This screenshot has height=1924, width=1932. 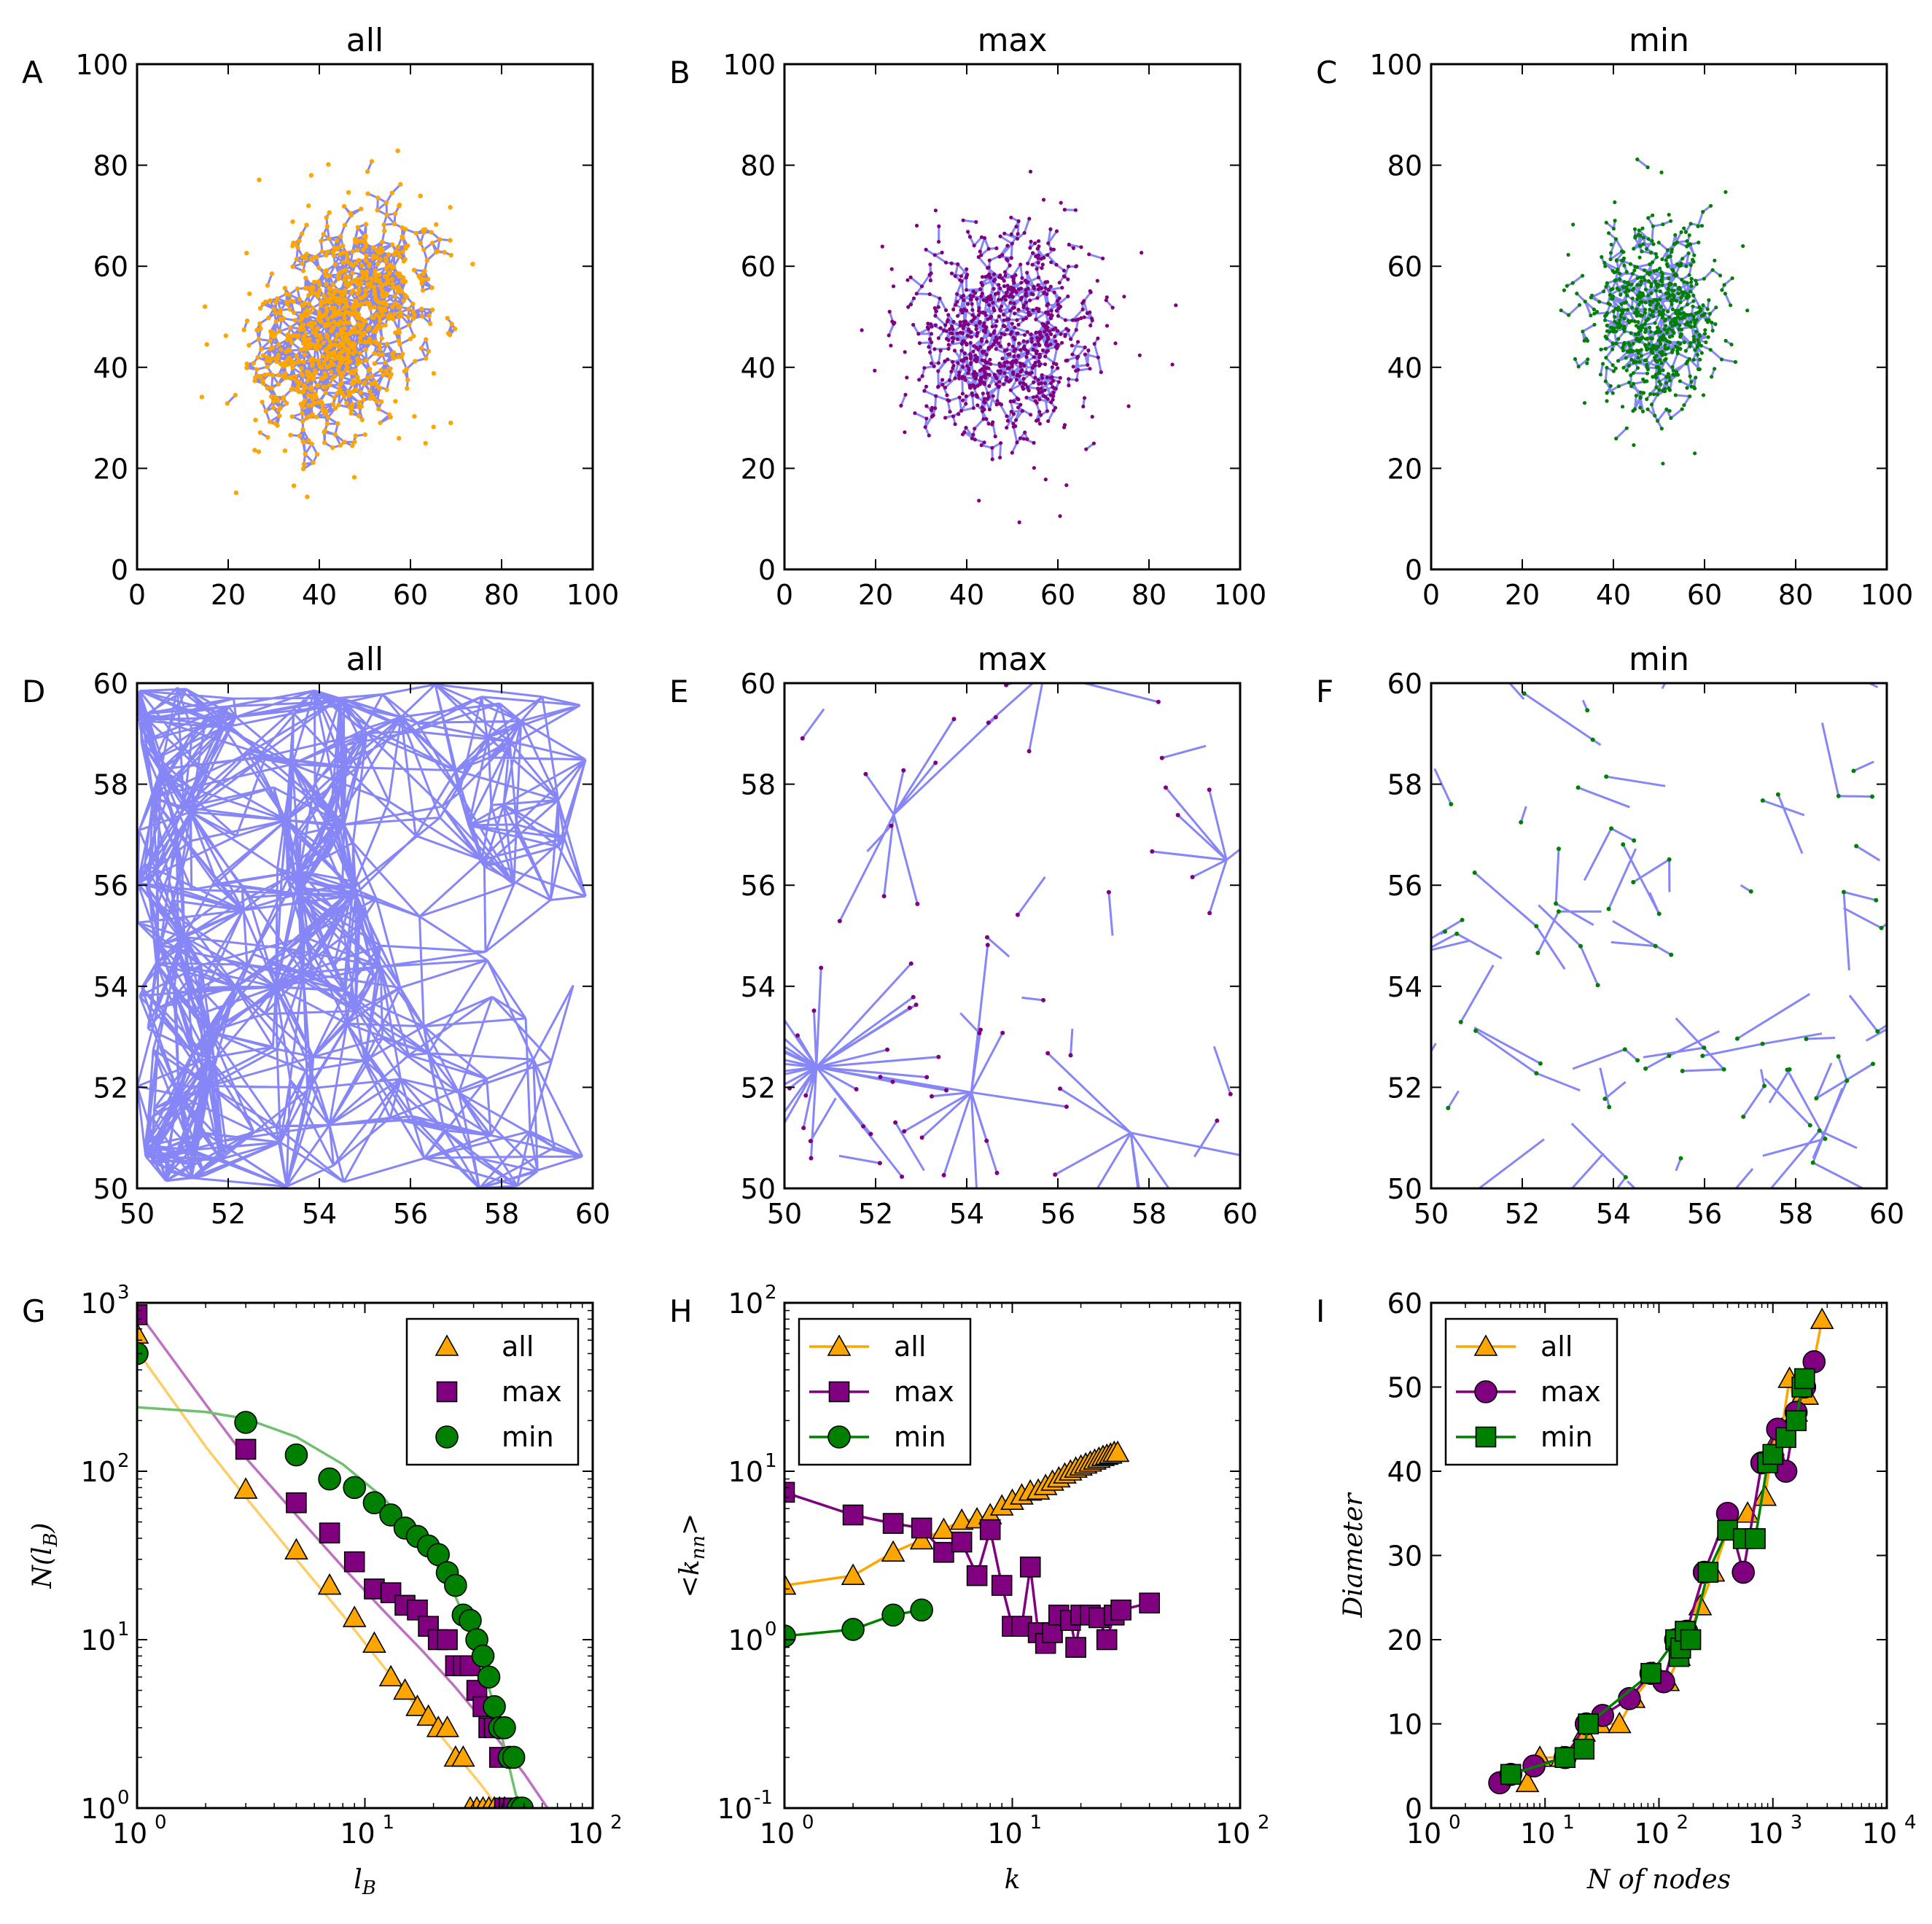 What do you see at coordinates (1795, 1214) in the screenshot?
I see `x-tick-label: 58` at bounding box center [1795, 1214].